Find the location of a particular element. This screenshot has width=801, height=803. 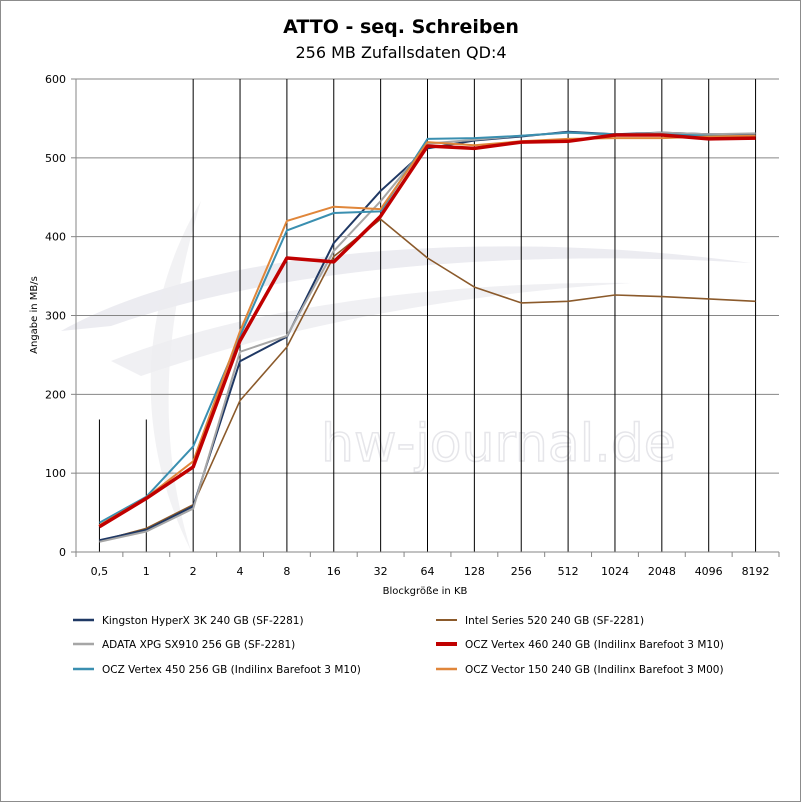

x-tick-label: 0,5 is located at coordinates (100, 571).